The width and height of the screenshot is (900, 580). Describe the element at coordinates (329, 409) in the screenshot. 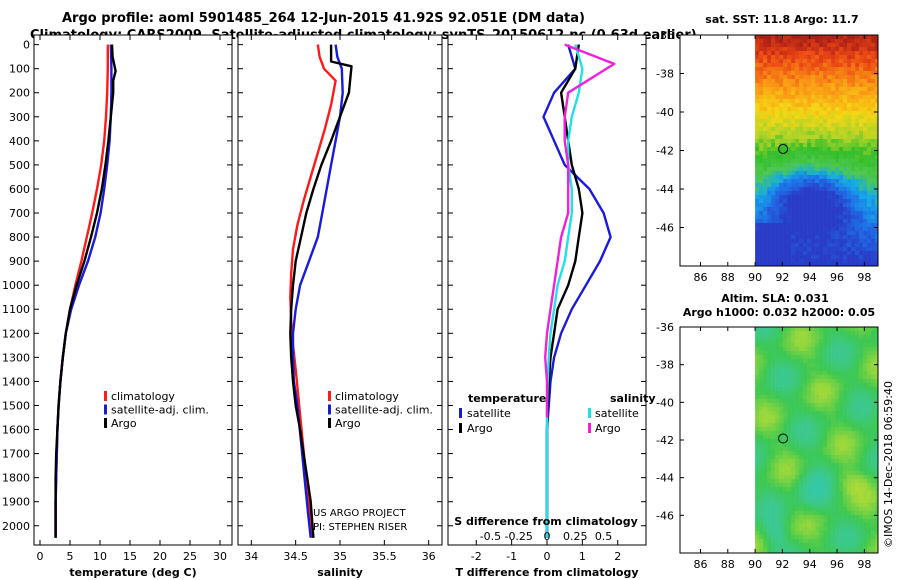

I see `legend-swatch` at that location.